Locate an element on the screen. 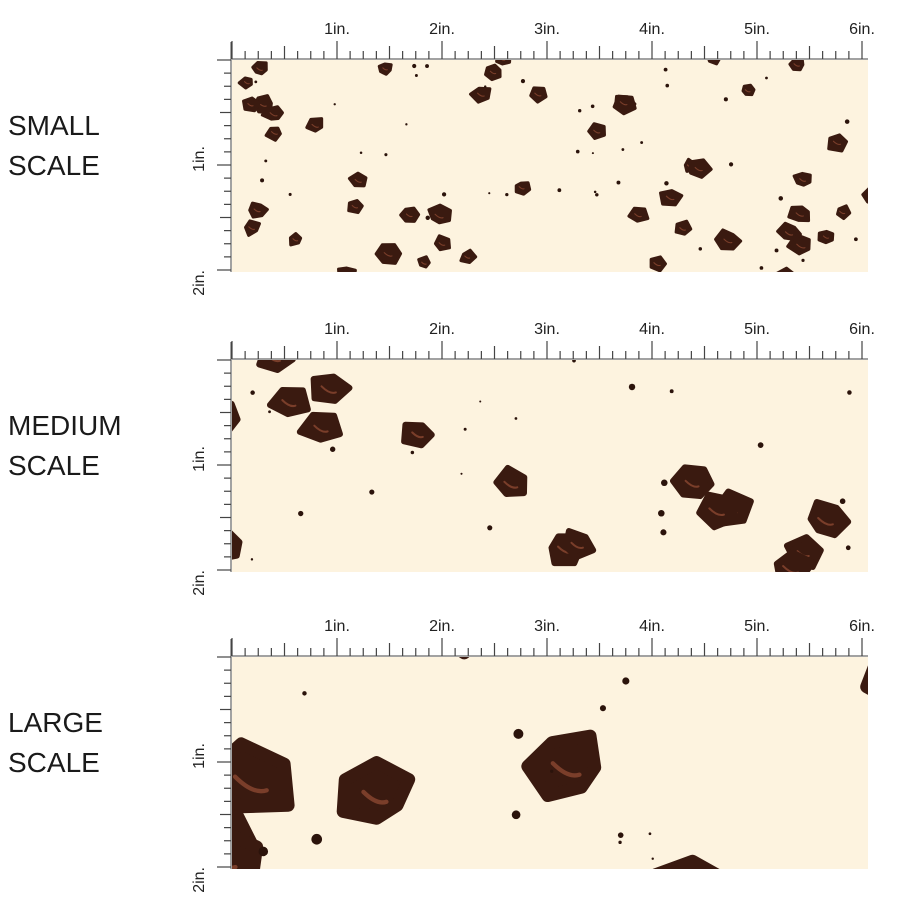 The height and width of the screenshot is (900, 900). scale-label: LARGE is located at coordinates (55, 722).